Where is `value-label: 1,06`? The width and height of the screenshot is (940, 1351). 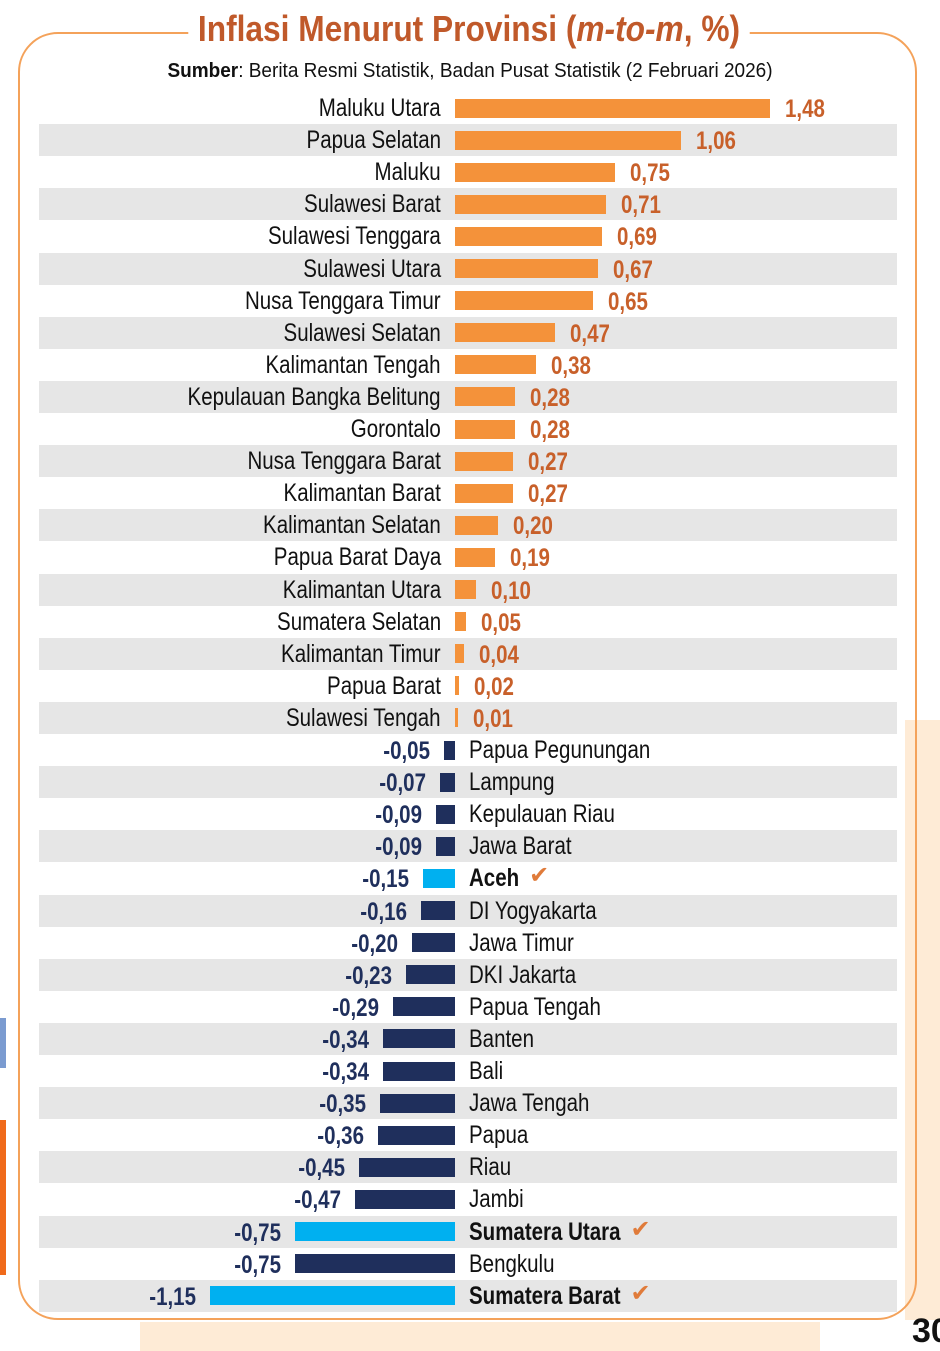
value-label: 1,06 is located at coordinates (715, 141).